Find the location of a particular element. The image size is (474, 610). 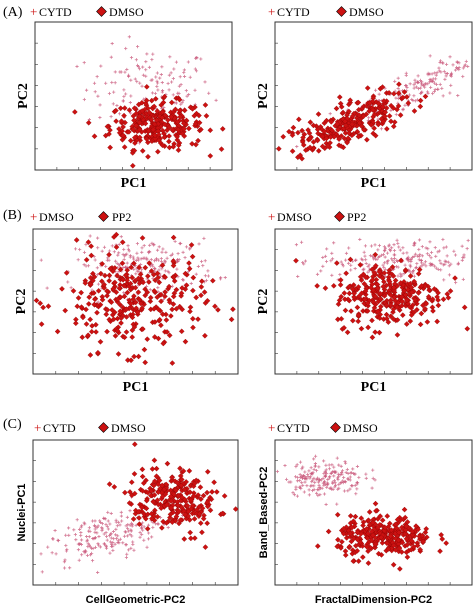

x-axis-label: CellGeometric-PC2 is located at coordinates (136, 600).